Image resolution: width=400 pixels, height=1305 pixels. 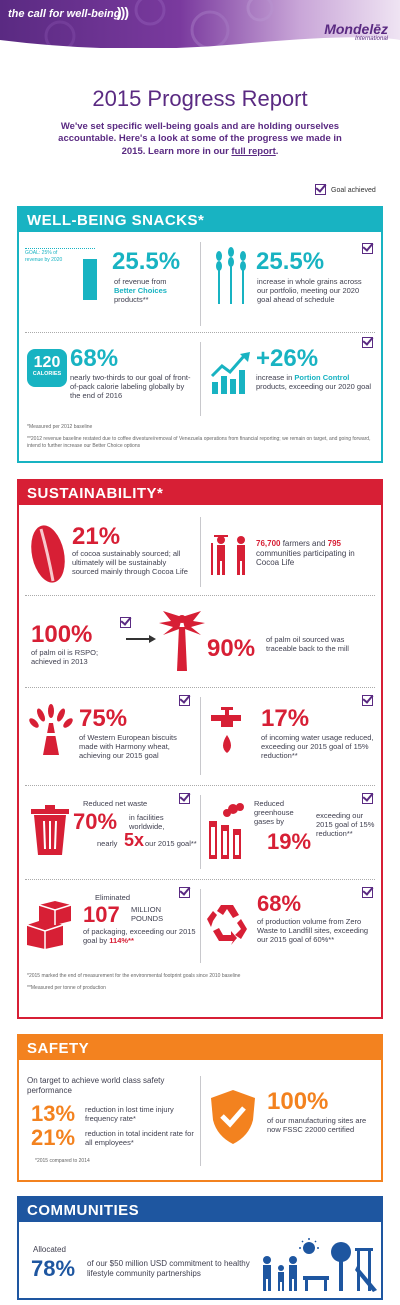 What do you see at coordinates (65, 657) in the screenshot?
I see `palm-rspo-text: of palm oil is RSPO; achieved in 2013` at bounding box center [65, 657].